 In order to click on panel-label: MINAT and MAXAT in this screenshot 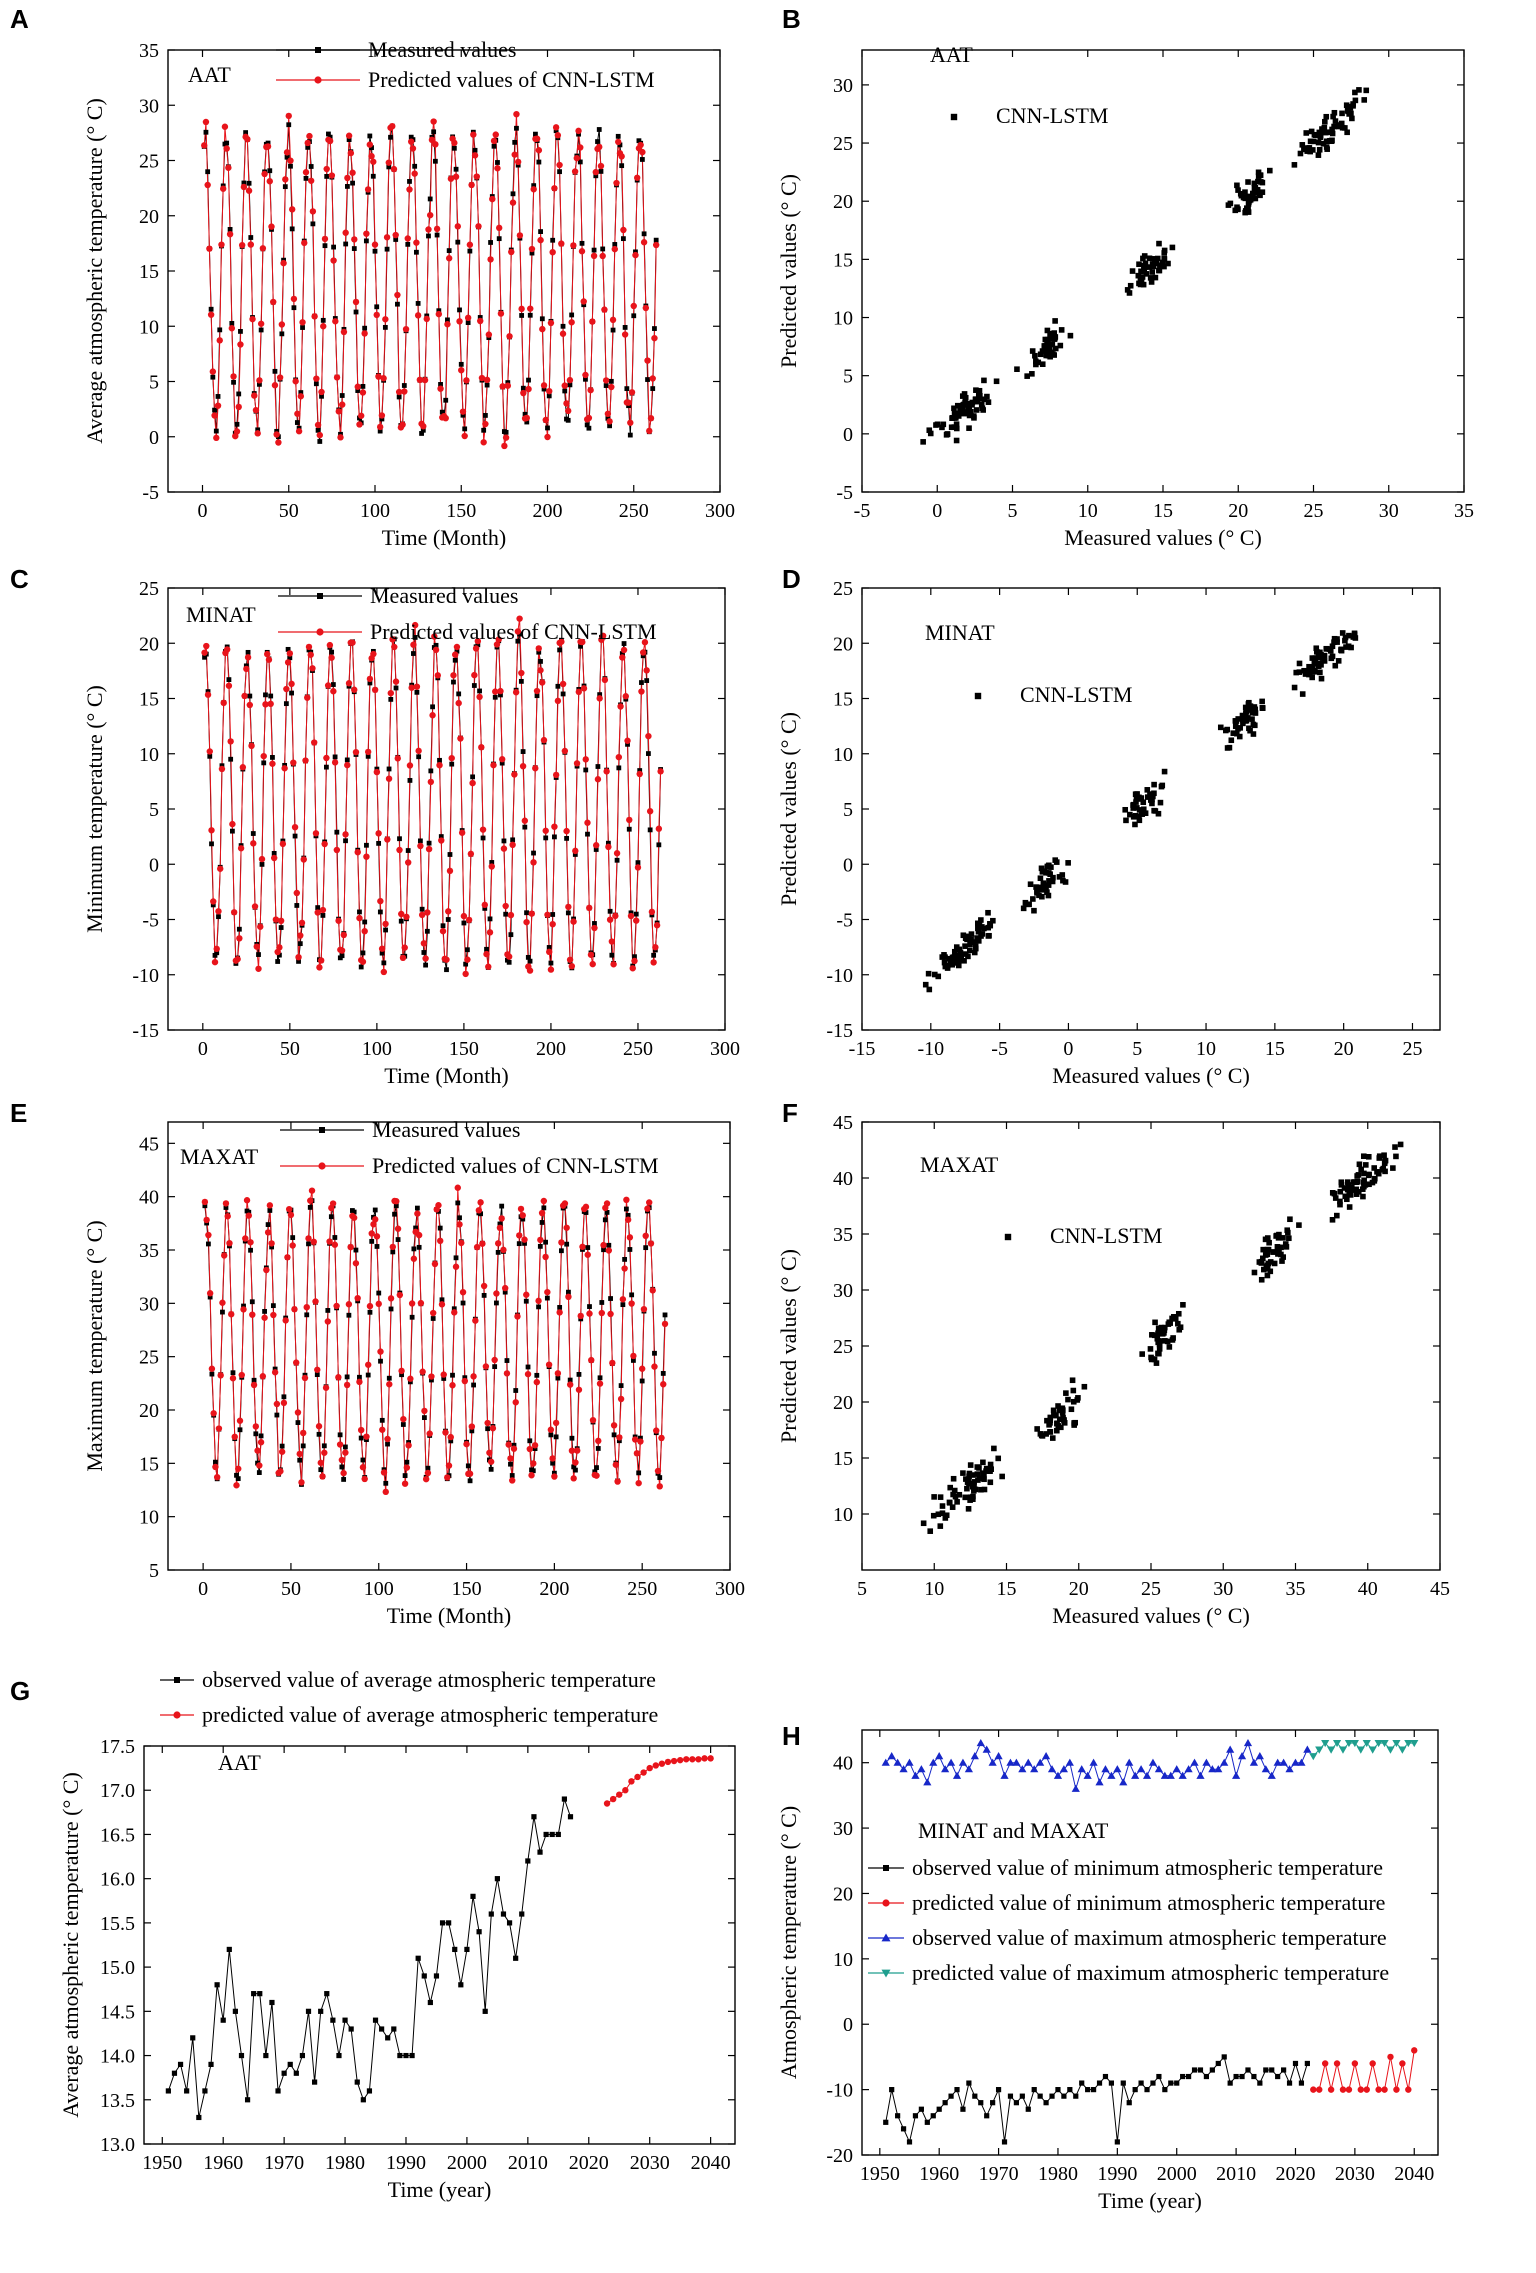, I will do `click(1013, 1830)`.